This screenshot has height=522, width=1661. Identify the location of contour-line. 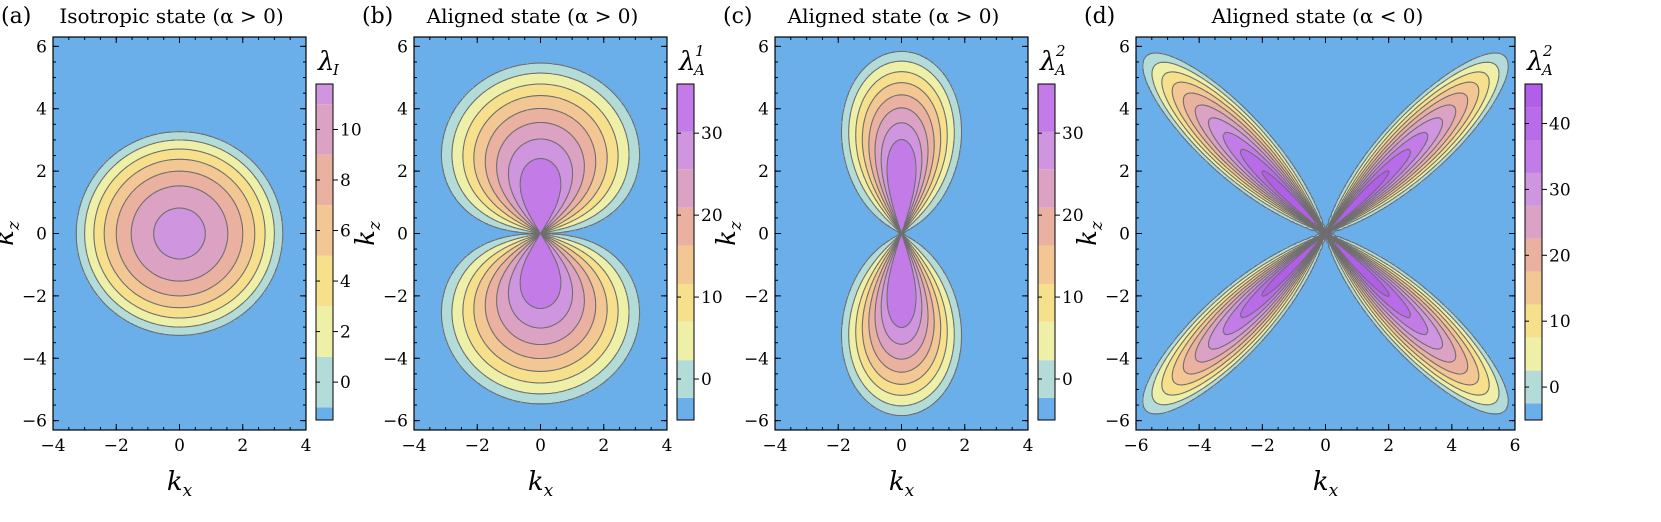
(540, 233).